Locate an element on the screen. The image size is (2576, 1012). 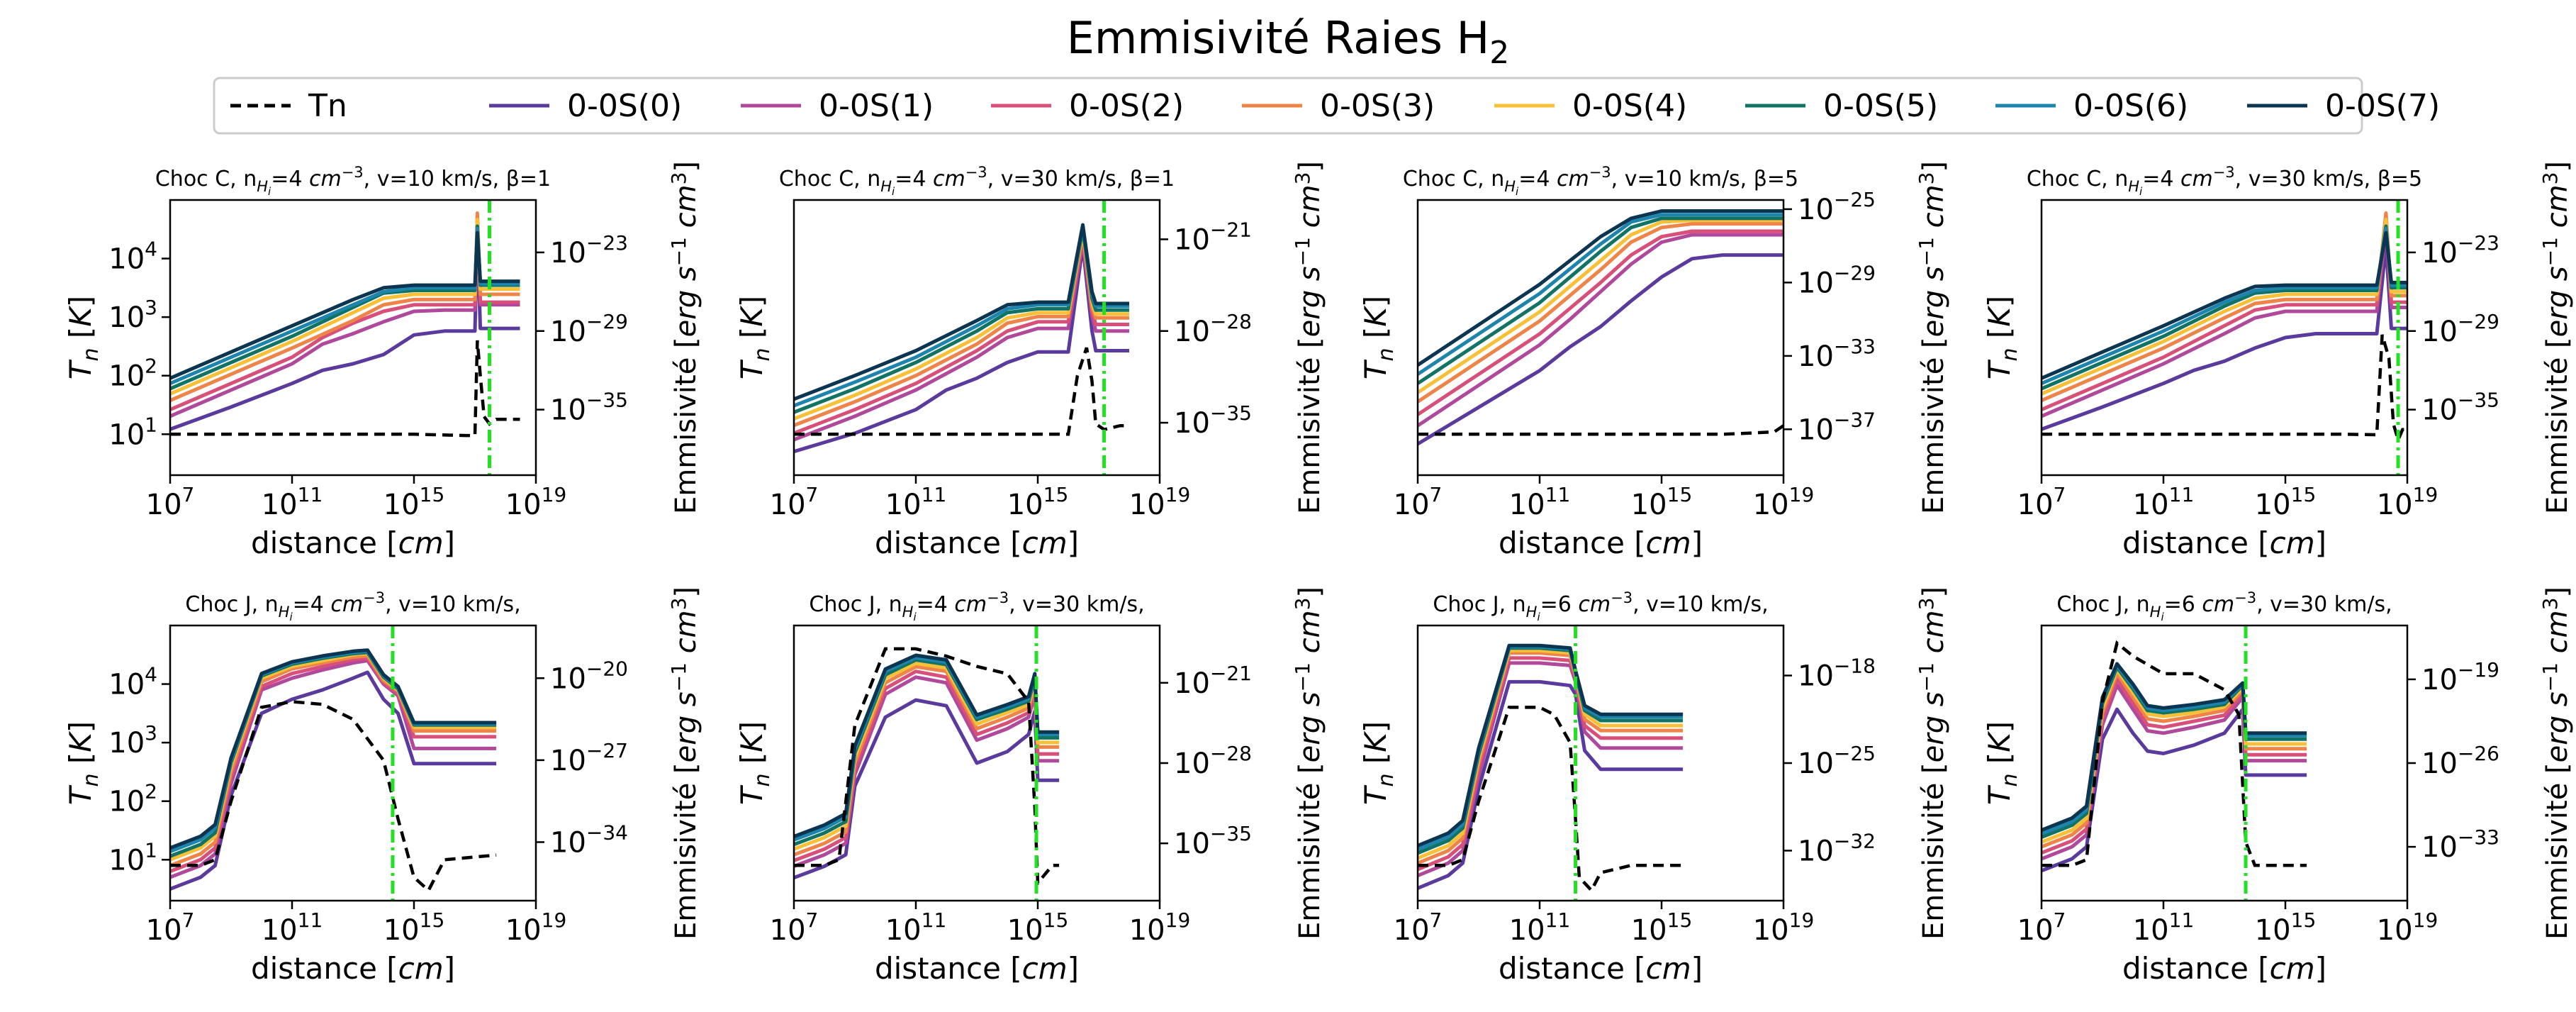
tick-label: 10⁻³⁷ is located at coordinates (1837, 427).